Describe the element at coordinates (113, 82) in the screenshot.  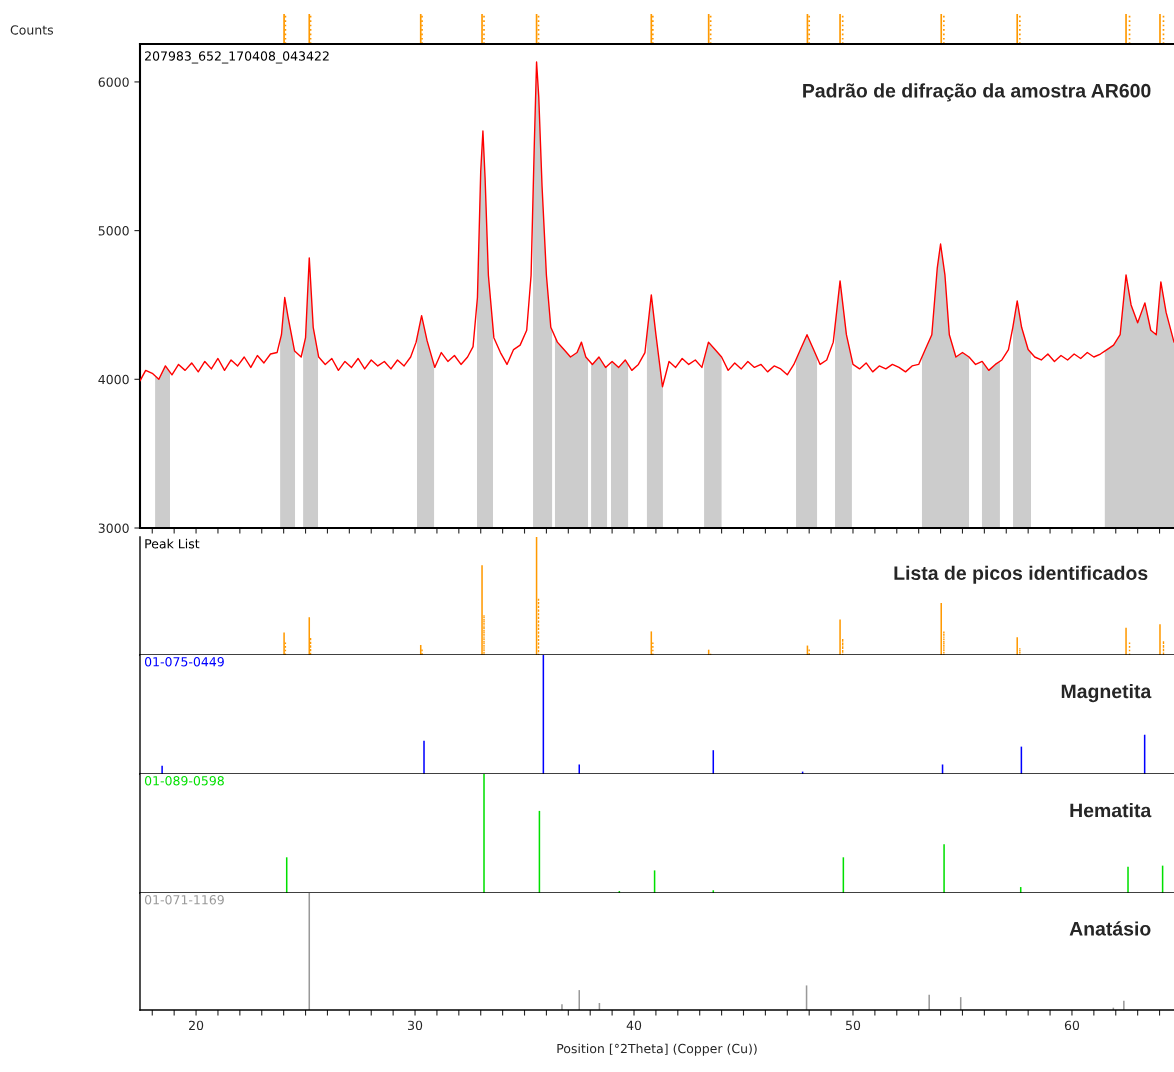
I see `y-tick-label: 6000` at that location.